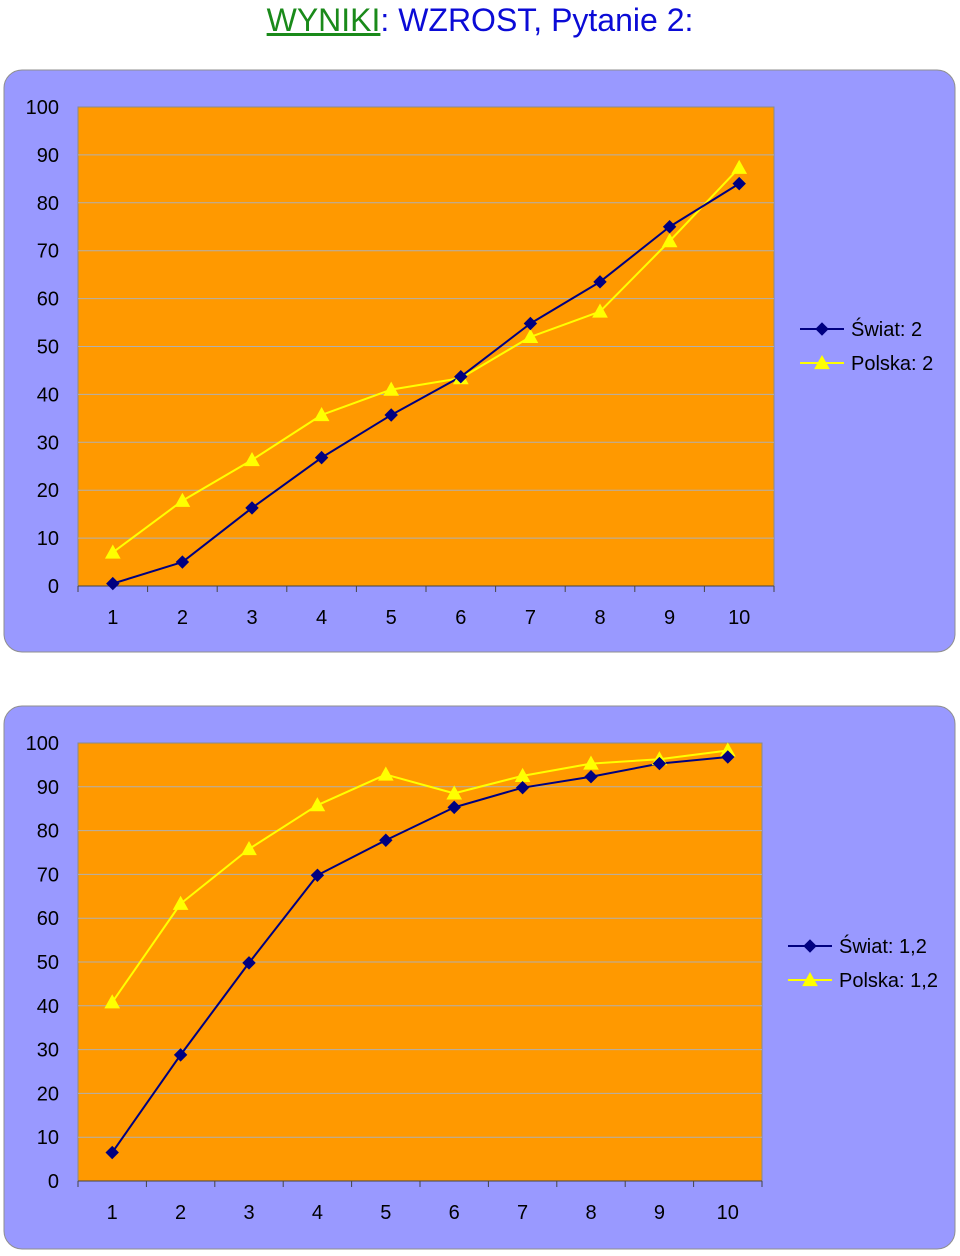  Describe the element at coordinates (888, 981) in the screenshot. I see `legend-label-poland: Polska: 1,2` at that location.